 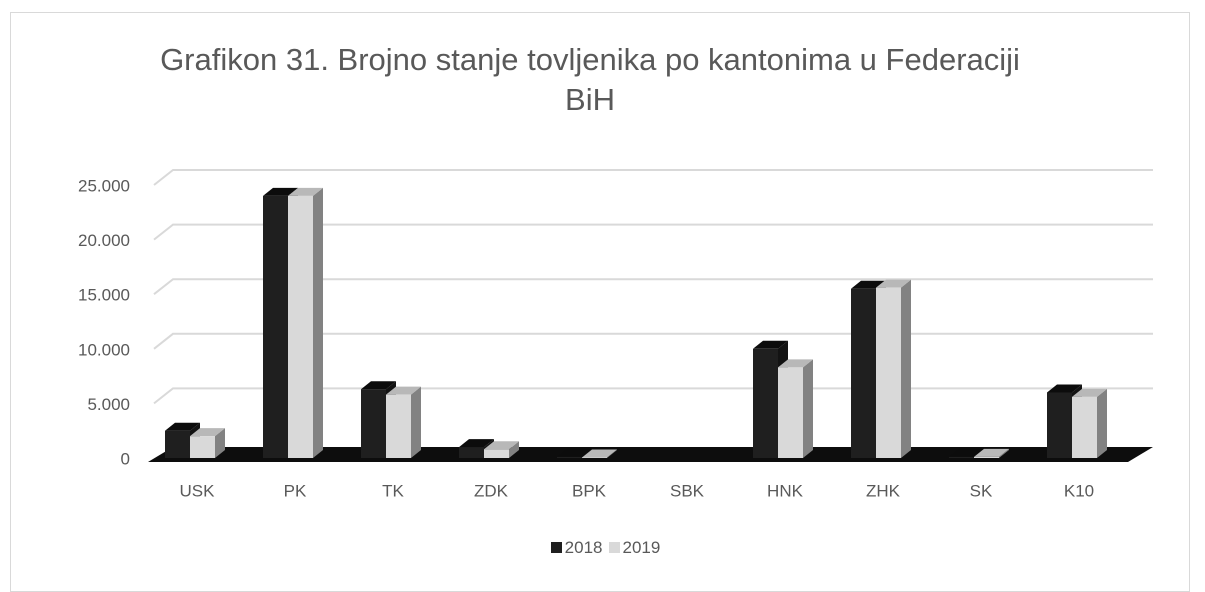 What do you see at coordinates (104, 240) in the screenshot?
I see `y-tick-label: 20.000` at bounding box center [104, 240].